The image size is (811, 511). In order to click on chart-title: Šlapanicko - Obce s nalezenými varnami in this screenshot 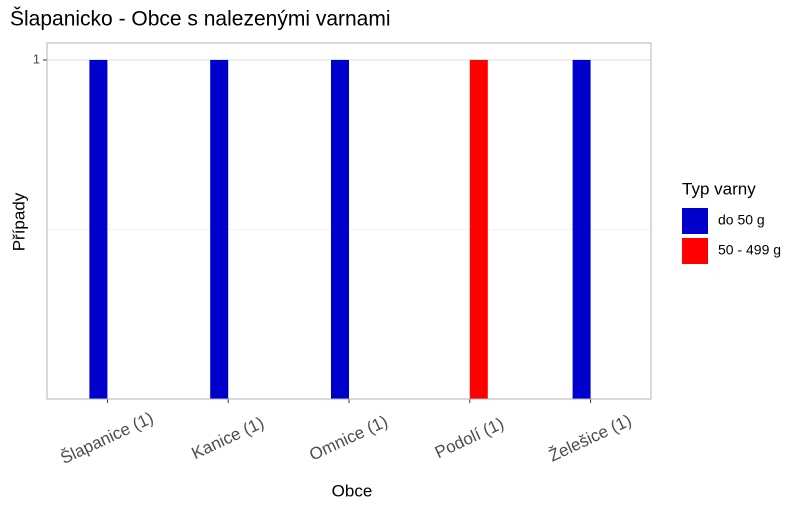, I will do `click(200, 19)`.